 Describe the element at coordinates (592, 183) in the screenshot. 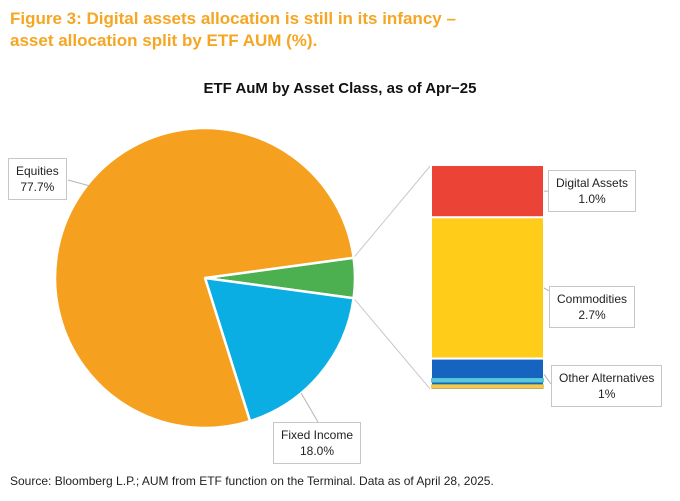

I see `digital-assets-label-name: Digital Assets` at that location.